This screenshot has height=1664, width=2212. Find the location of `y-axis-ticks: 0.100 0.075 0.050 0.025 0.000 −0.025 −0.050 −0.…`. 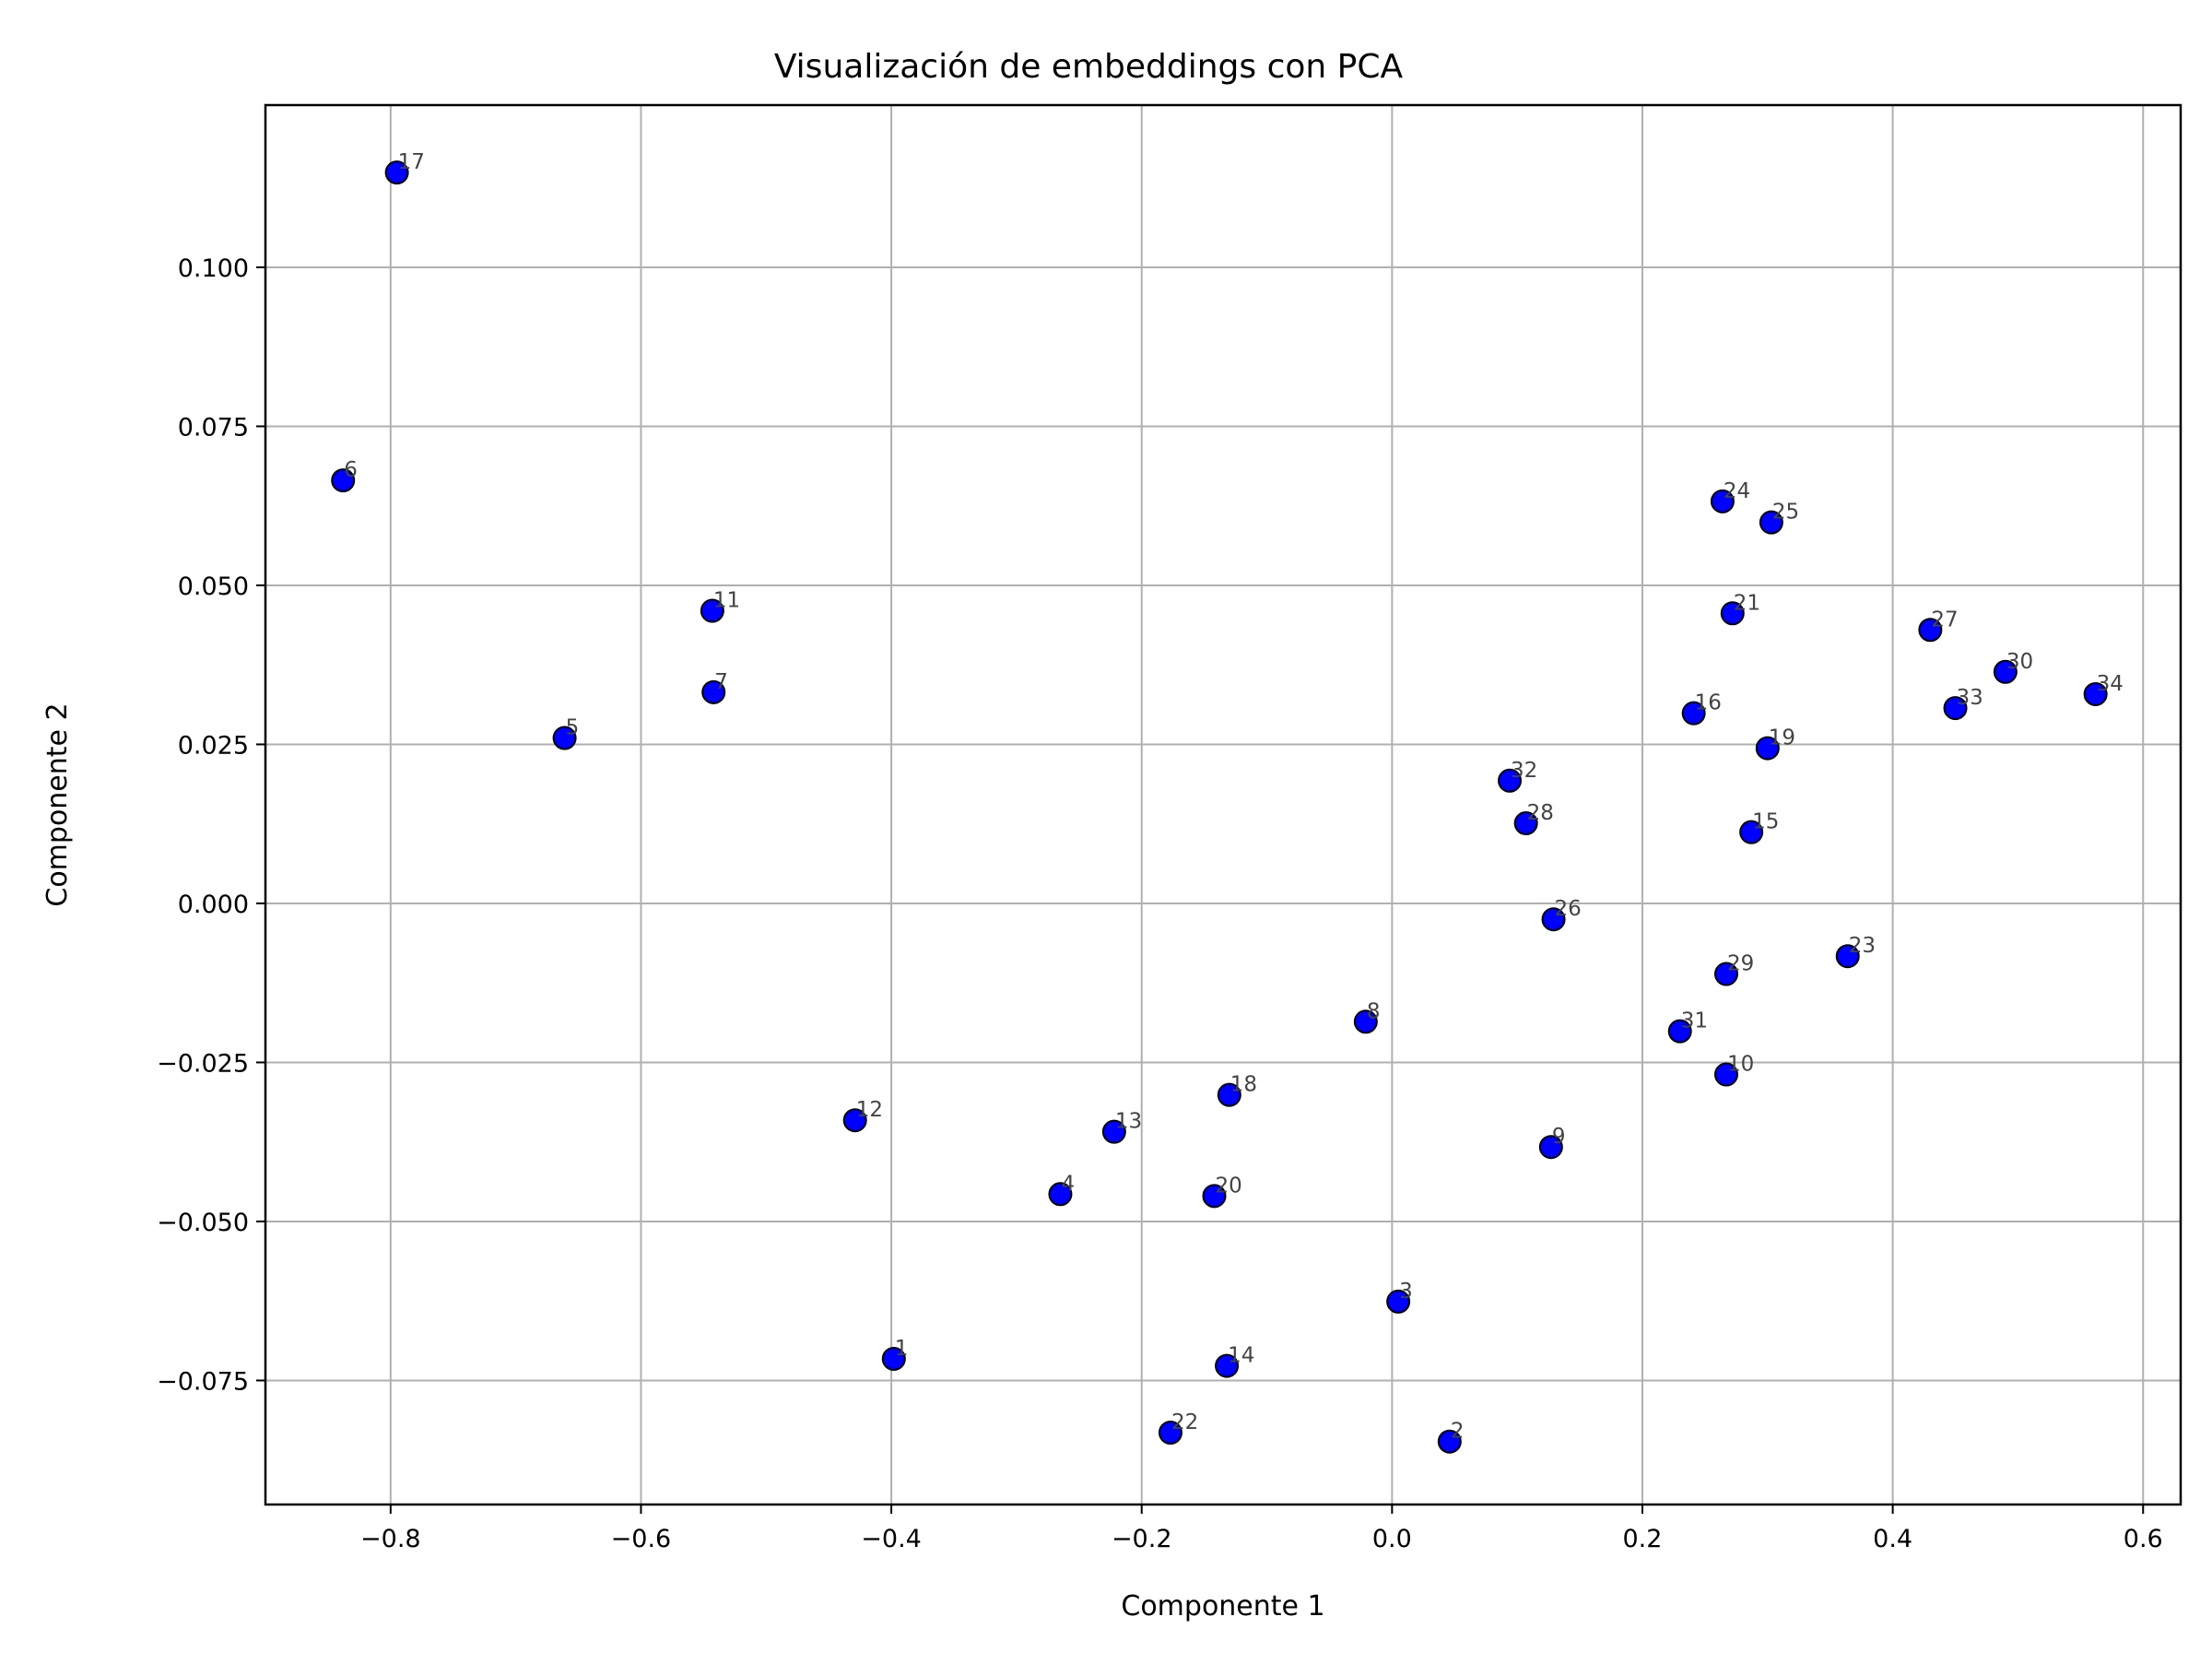

y-axis-ticks: 0.100 0.075 0.050 0.025 0.000 −0.025 −0.050 −0.… is located at coordinates (211, 825).